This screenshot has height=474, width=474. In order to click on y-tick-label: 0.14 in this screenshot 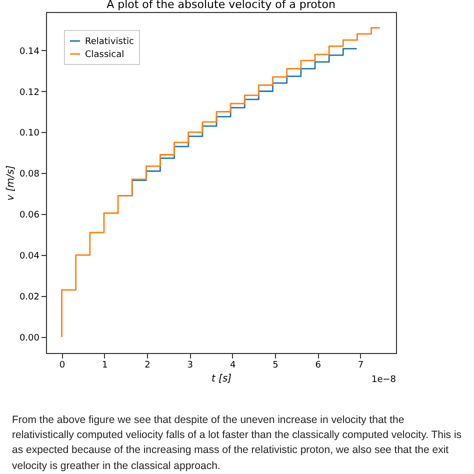, I will do `click(29, 51)`.